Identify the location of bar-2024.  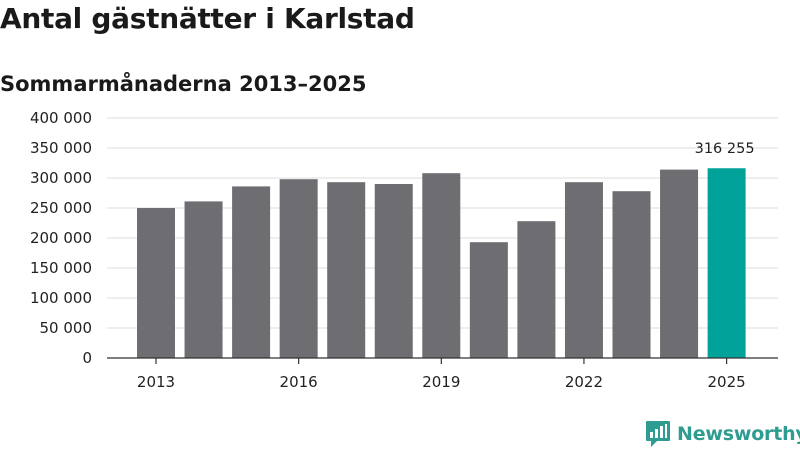
(679, 263).